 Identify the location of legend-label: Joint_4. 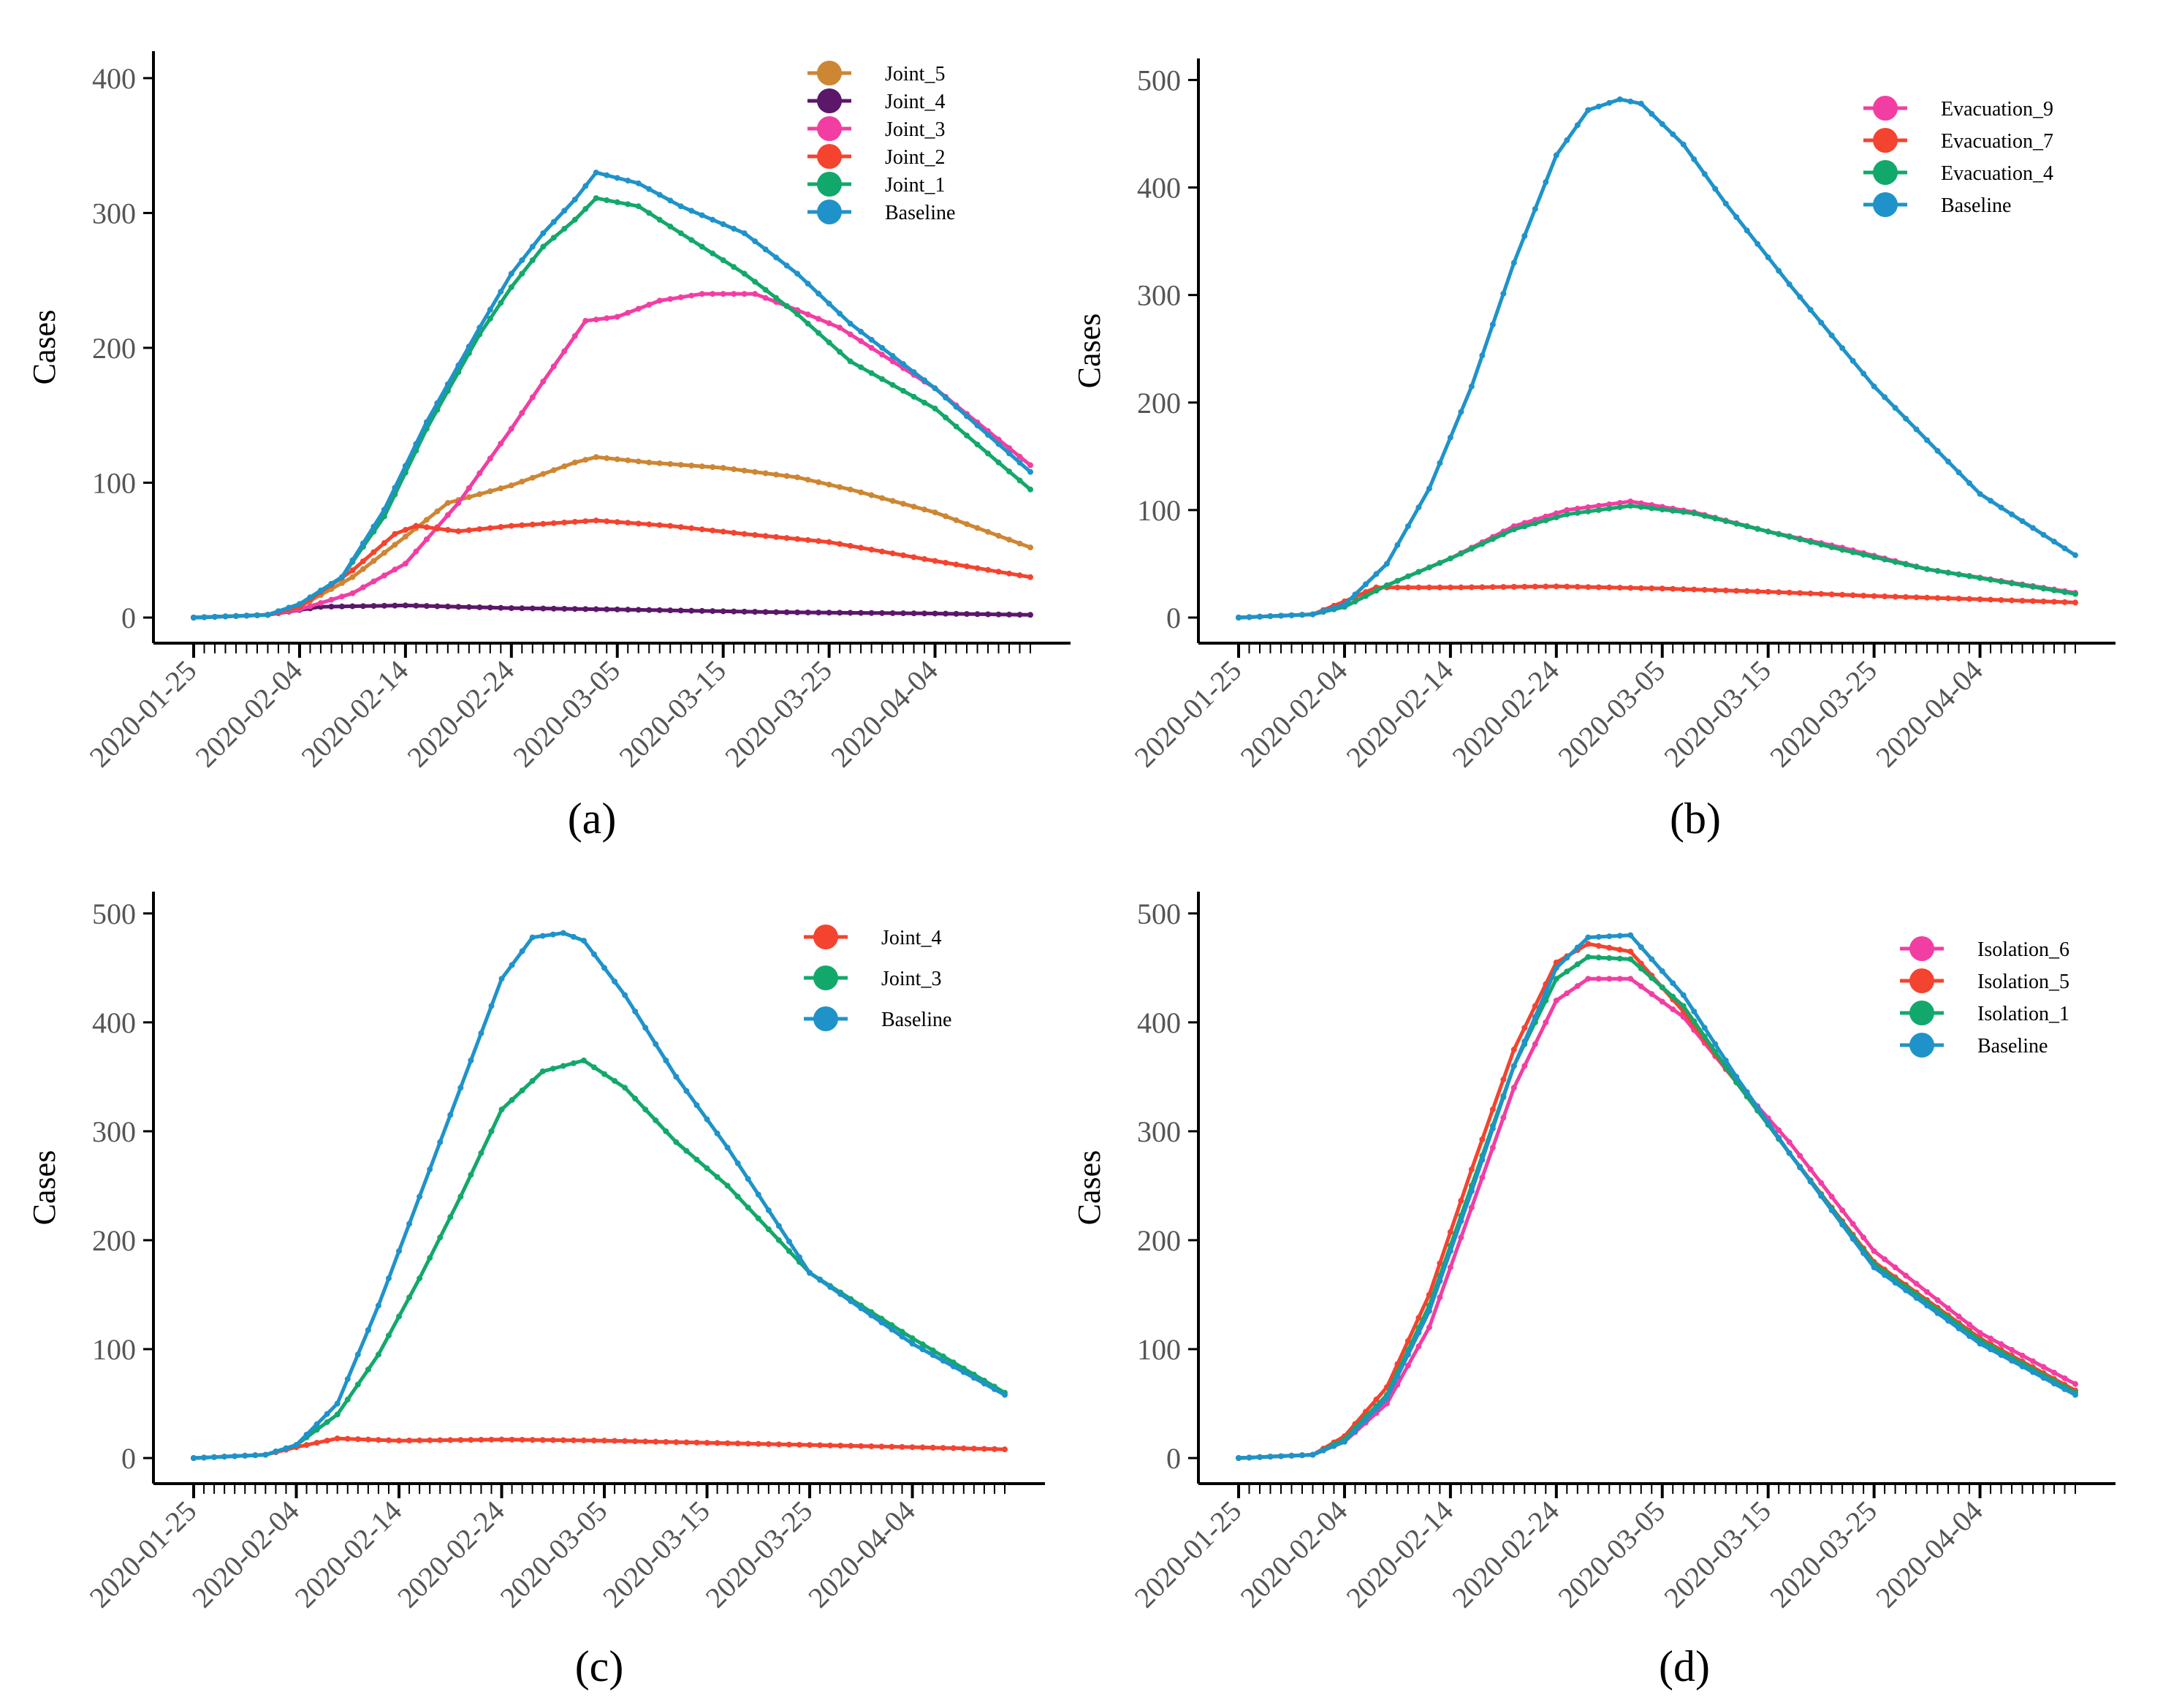
(915, 102).